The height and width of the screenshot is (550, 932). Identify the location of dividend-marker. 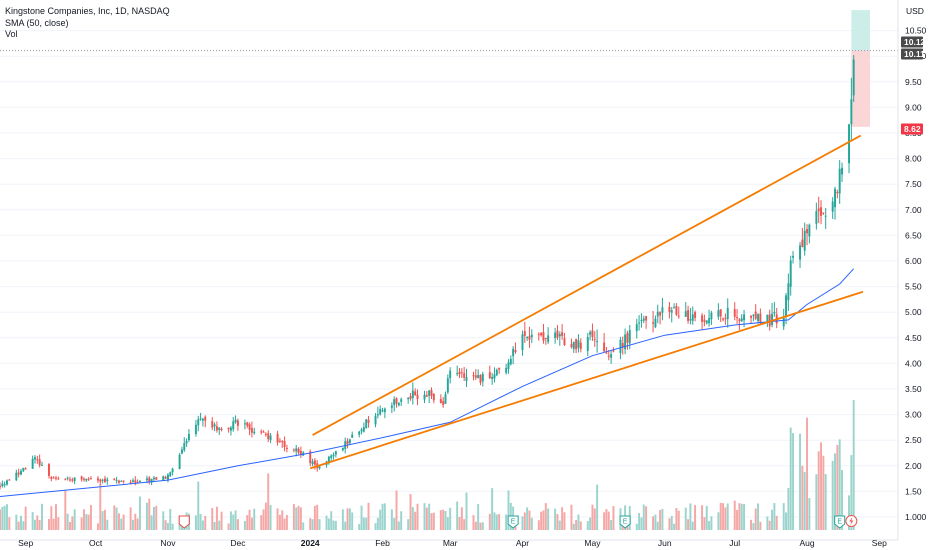
(184, 522).